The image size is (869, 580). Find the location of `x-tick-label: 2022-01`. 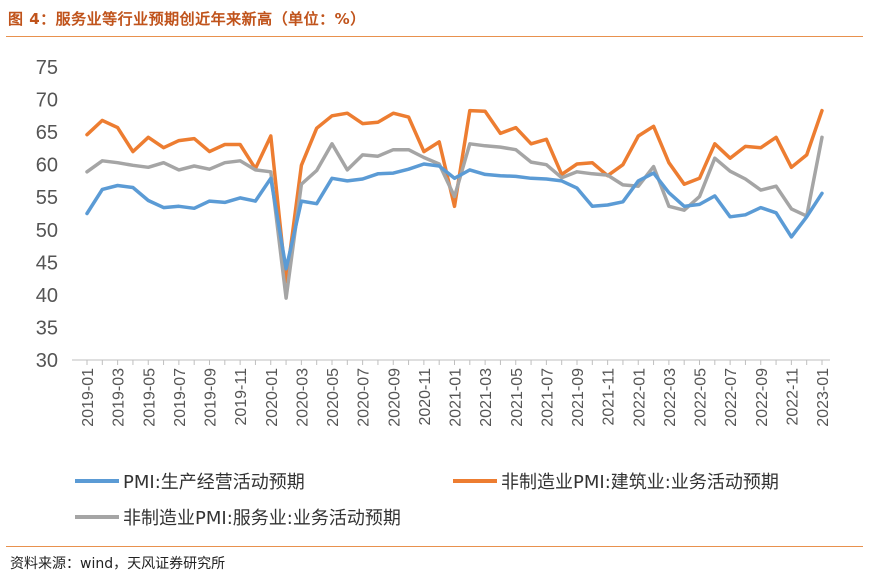

x-tick-label: 2022-01 is located at coordinates (639, 397).